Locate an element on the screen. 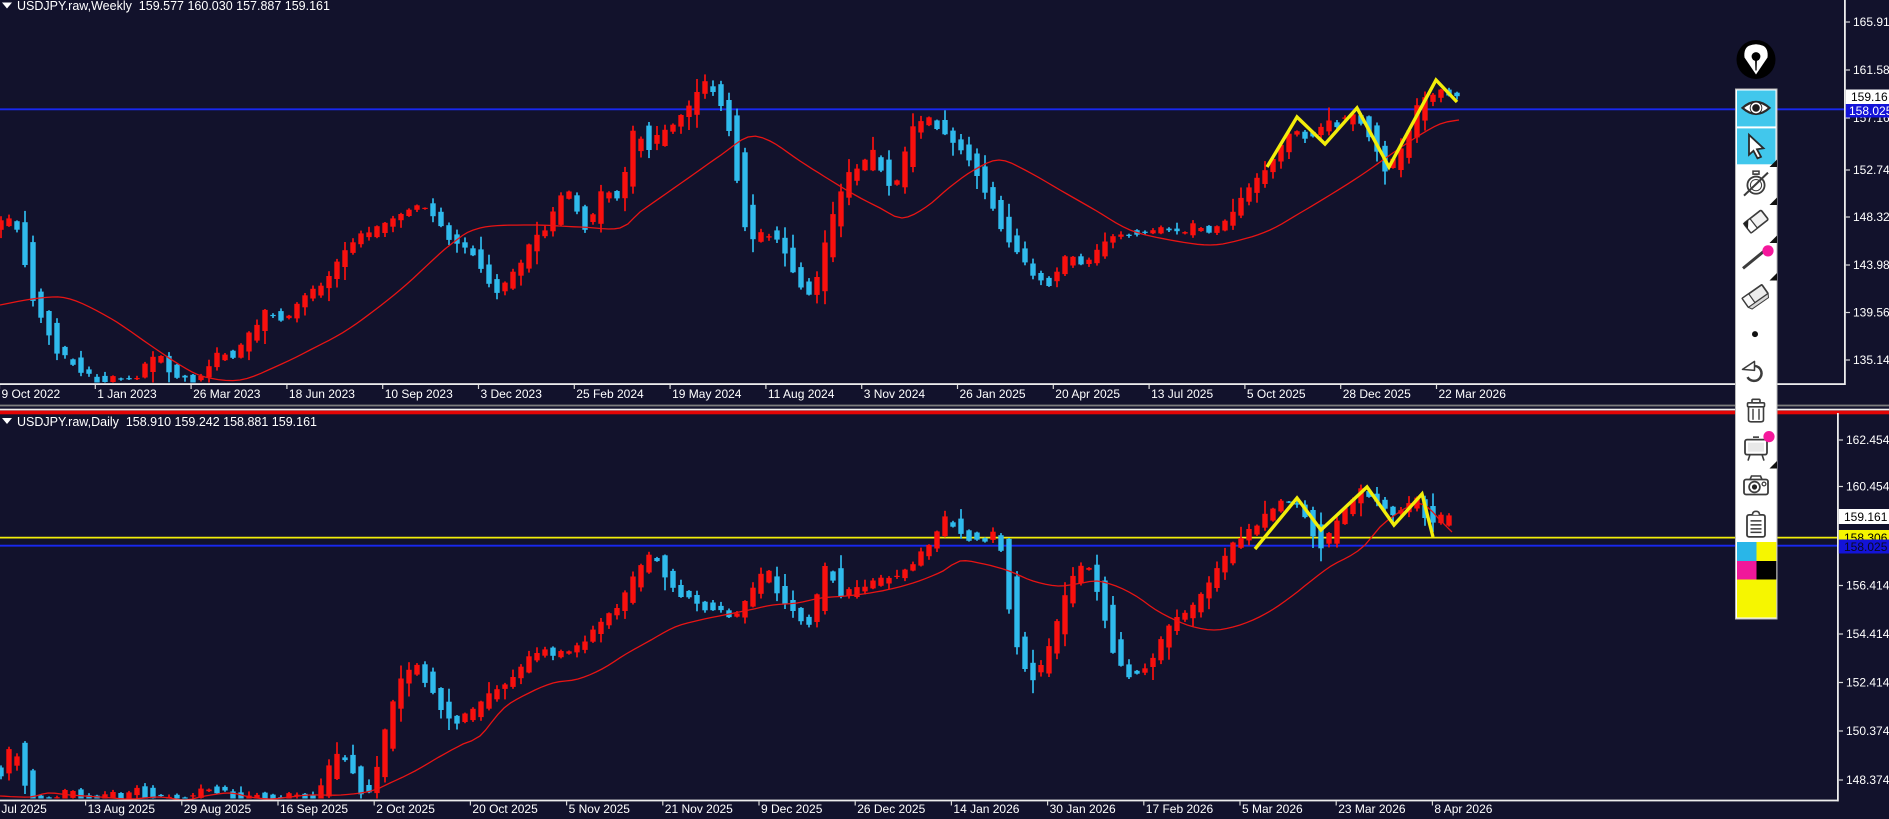 Image resolution: width=1889 pixels, height=819 pixels. svg-text: 16 Sep 2025 is located at coordinates (314, 809).